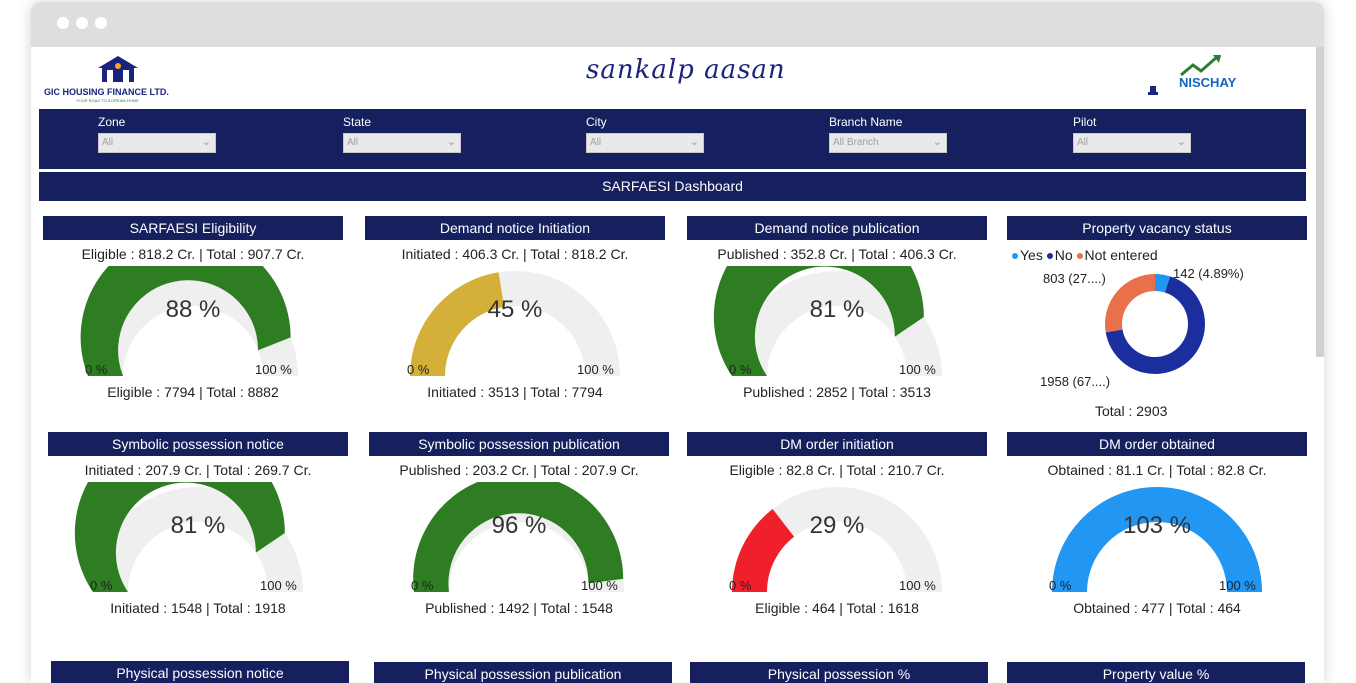 The image size is (1356, 683). I want to click on filter-label: Pilot, so click(1085, 122).